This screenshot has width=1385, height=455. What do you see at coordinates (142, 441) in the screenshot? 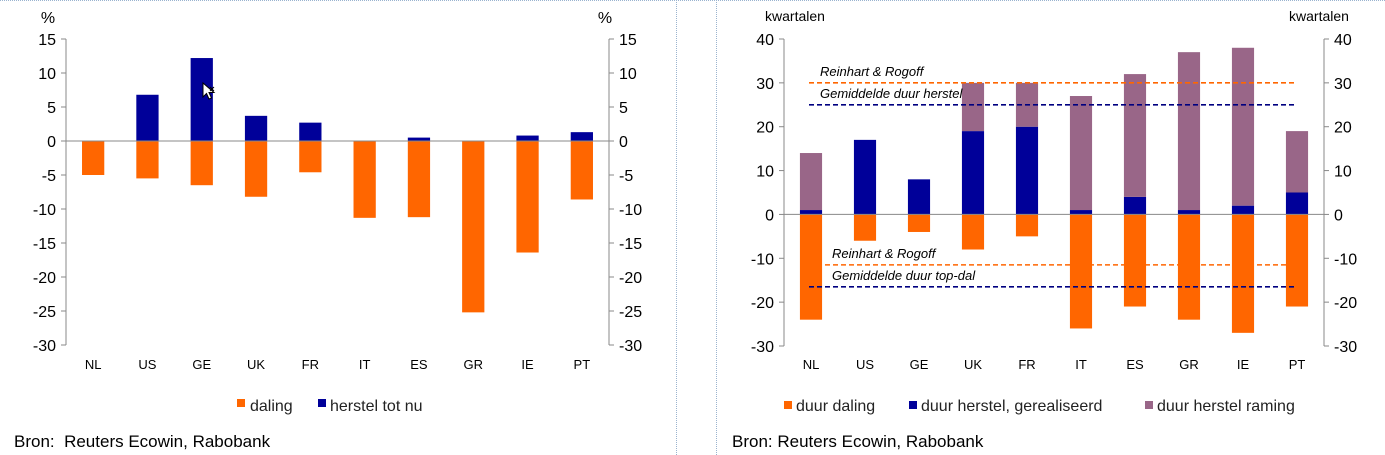
I see `source-note: Bron: Reuters Ecowin, Rabobank` at bounding box center [142, 441].